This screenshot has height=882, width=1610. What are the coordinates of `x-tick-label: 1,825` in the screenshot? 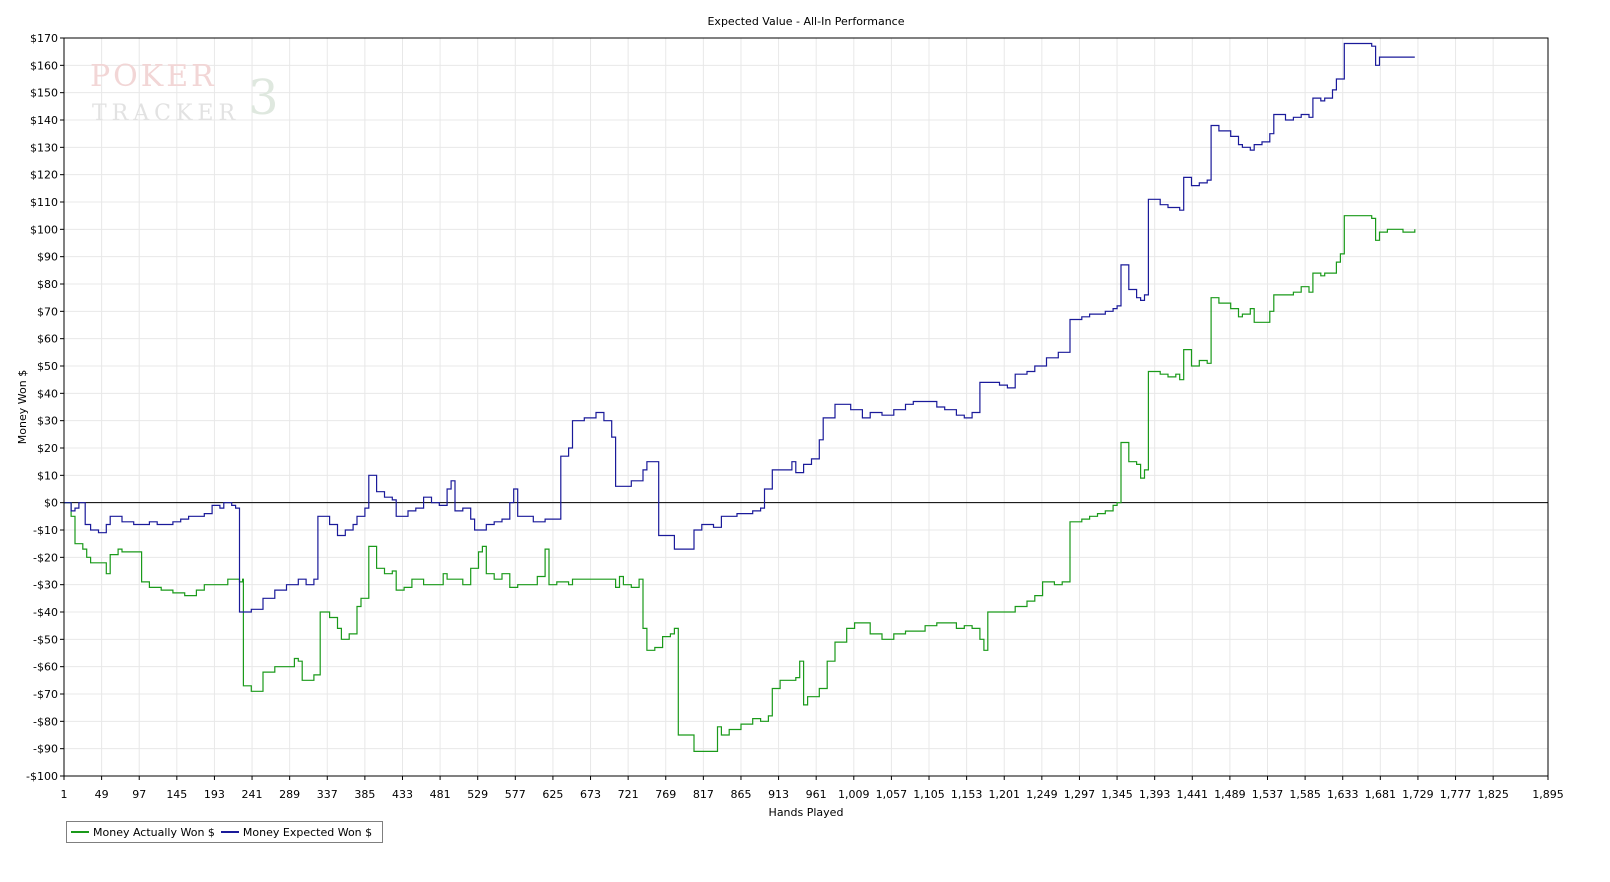 It's located at (1493, 794).